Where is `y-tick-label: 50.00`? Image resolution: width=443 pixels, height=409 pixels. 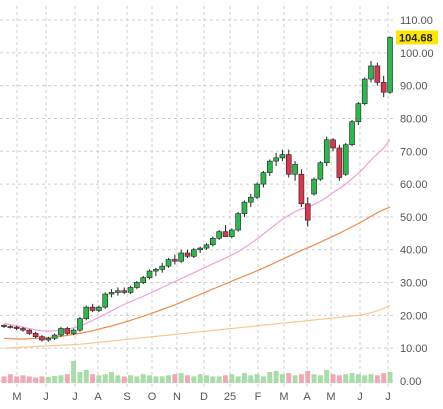
y-tick-label: 50.00 is located at coordinates (414, 218).